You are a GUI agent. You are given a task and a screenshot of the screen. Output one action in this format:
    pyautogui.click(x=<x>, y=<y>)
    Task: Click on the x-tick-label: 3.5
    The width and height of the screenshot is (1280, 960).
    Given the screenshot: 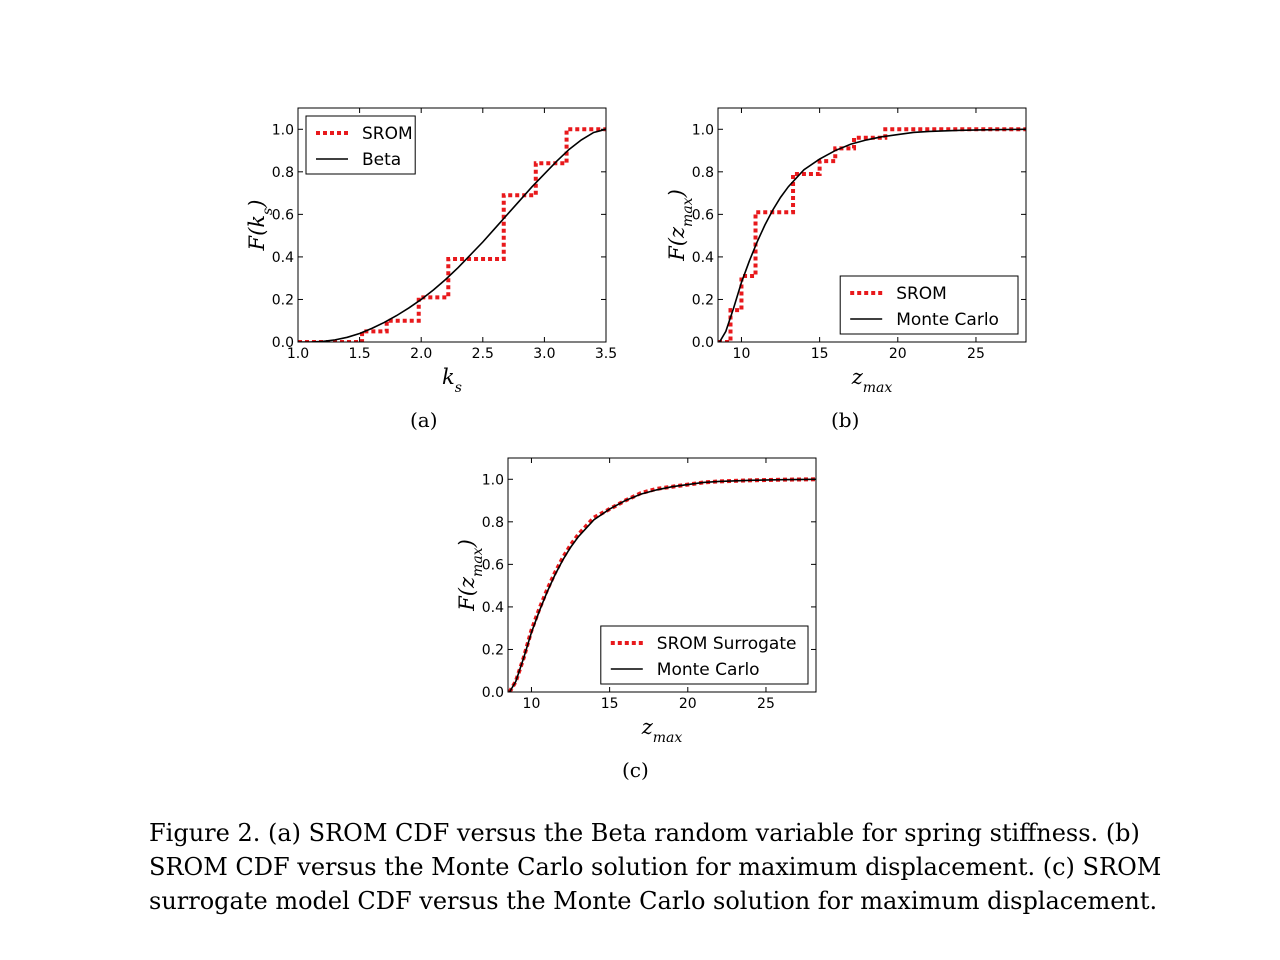 What is the action you would take?
    pyautogui.click(x=606, y=354)
    